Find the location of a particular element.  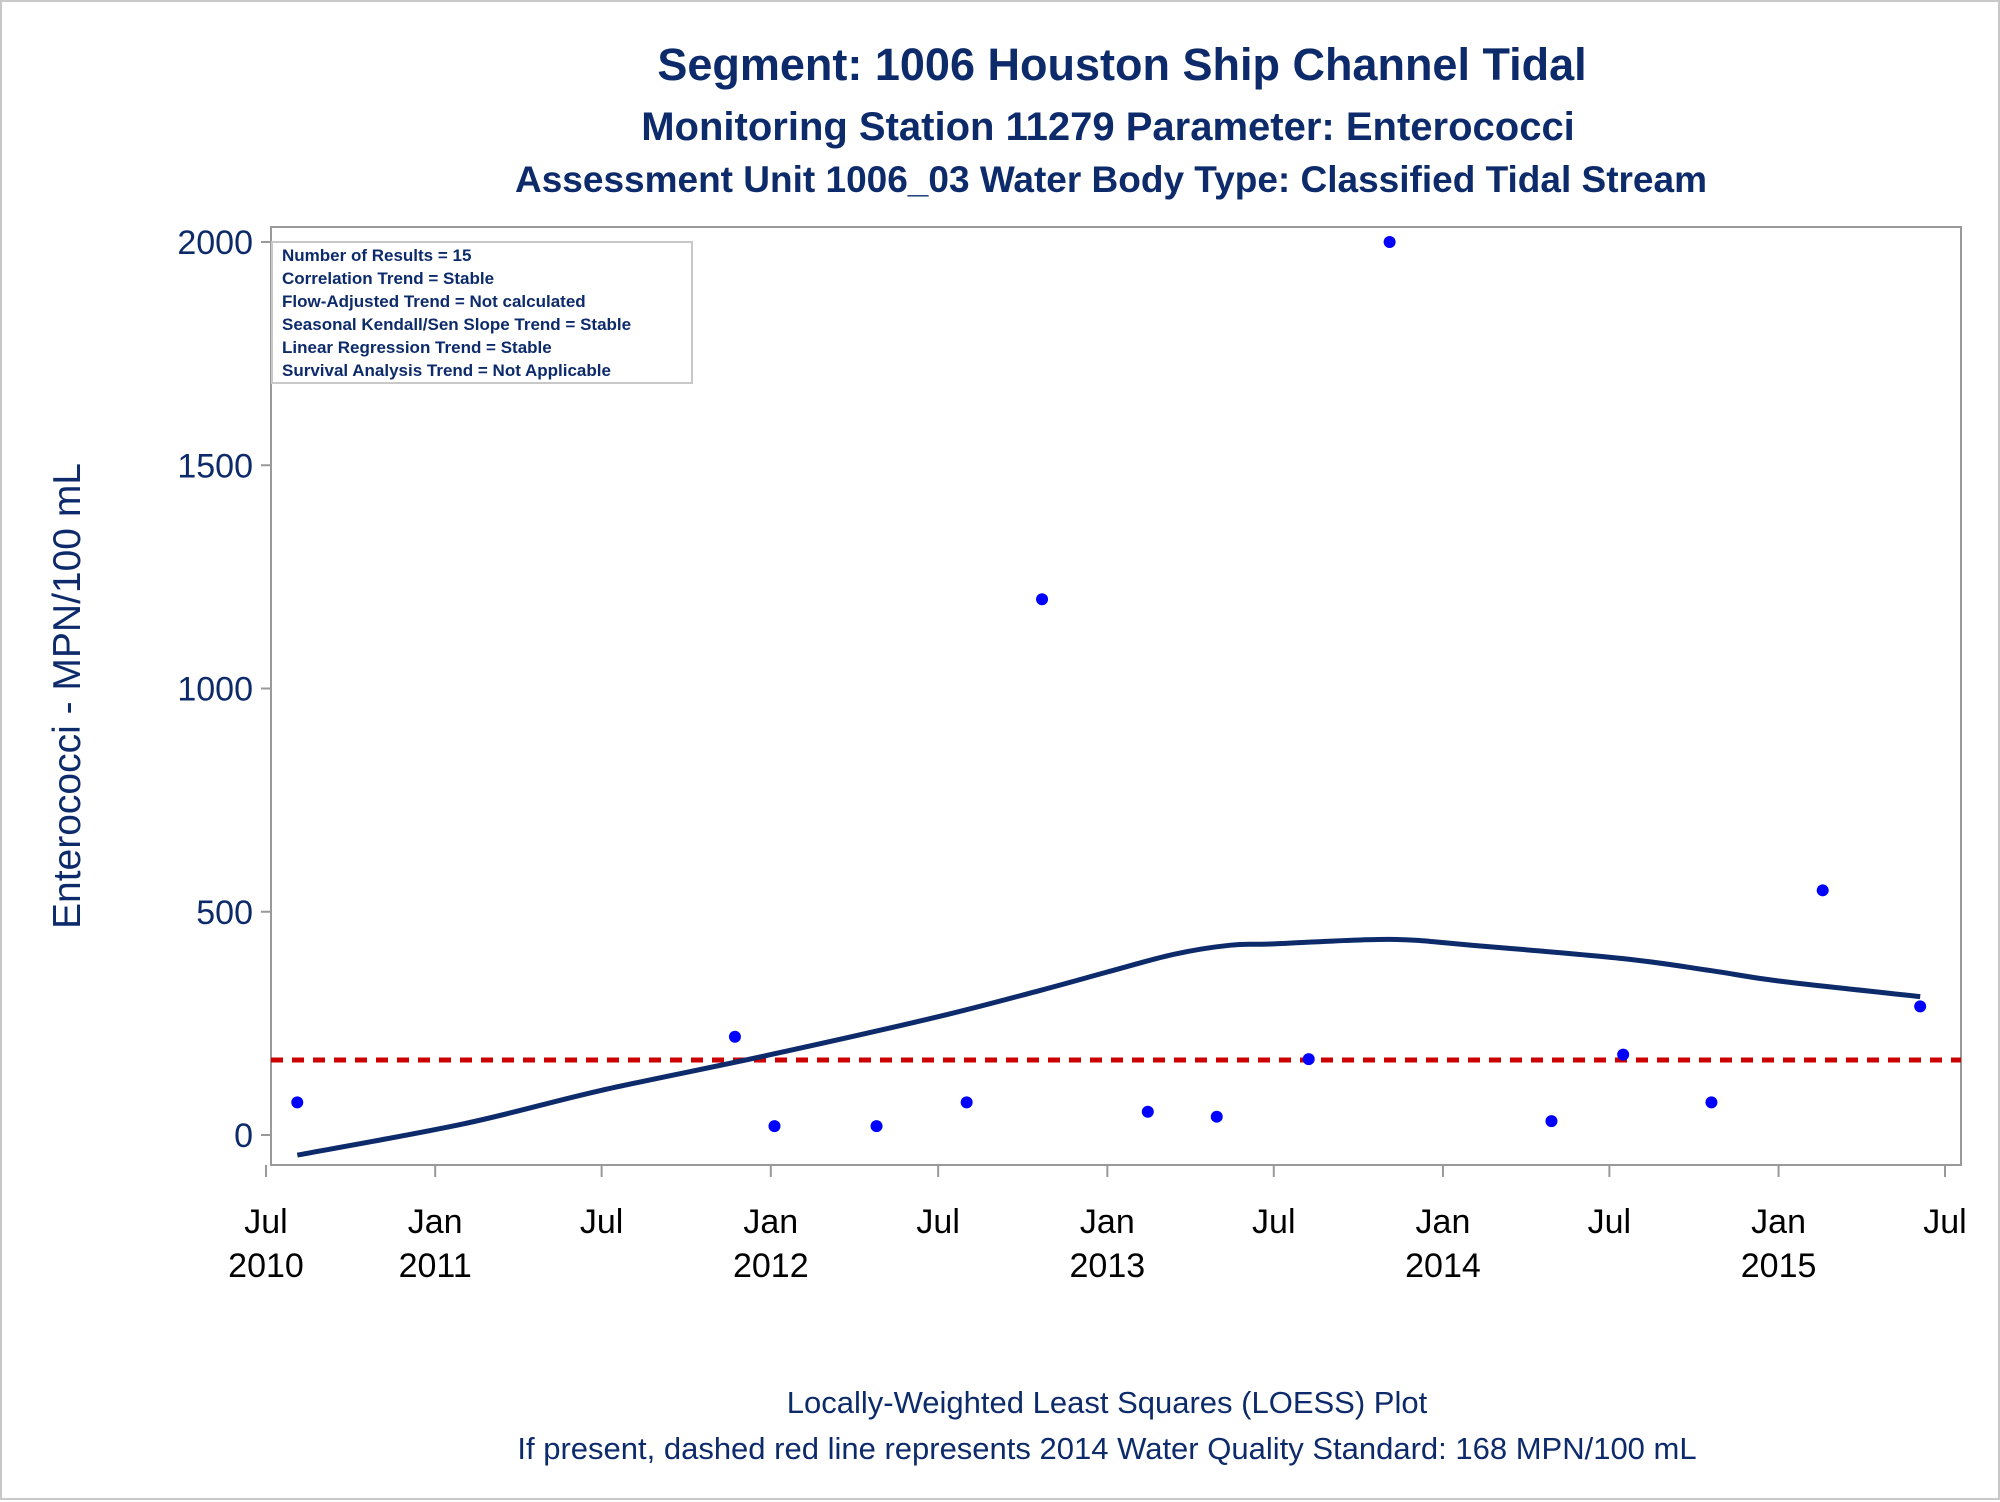

x-tick-label-year: 2012 is located at coordinates (771, 1266).